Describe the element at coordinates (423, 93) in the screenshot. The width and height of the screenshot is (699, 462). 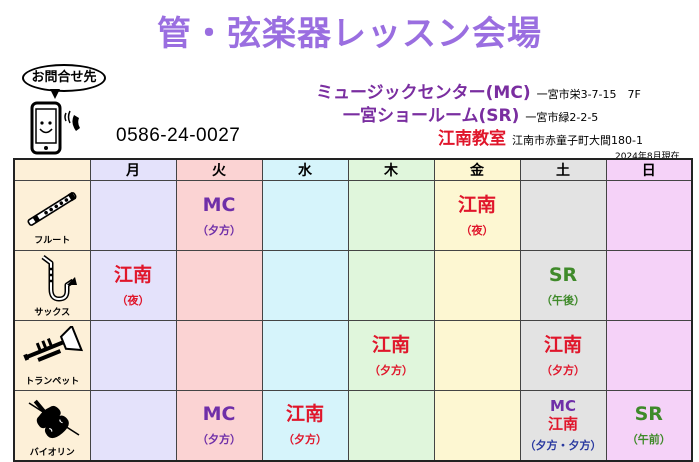
I see `venue-name: ミュージックセンター(MC)` at that location.